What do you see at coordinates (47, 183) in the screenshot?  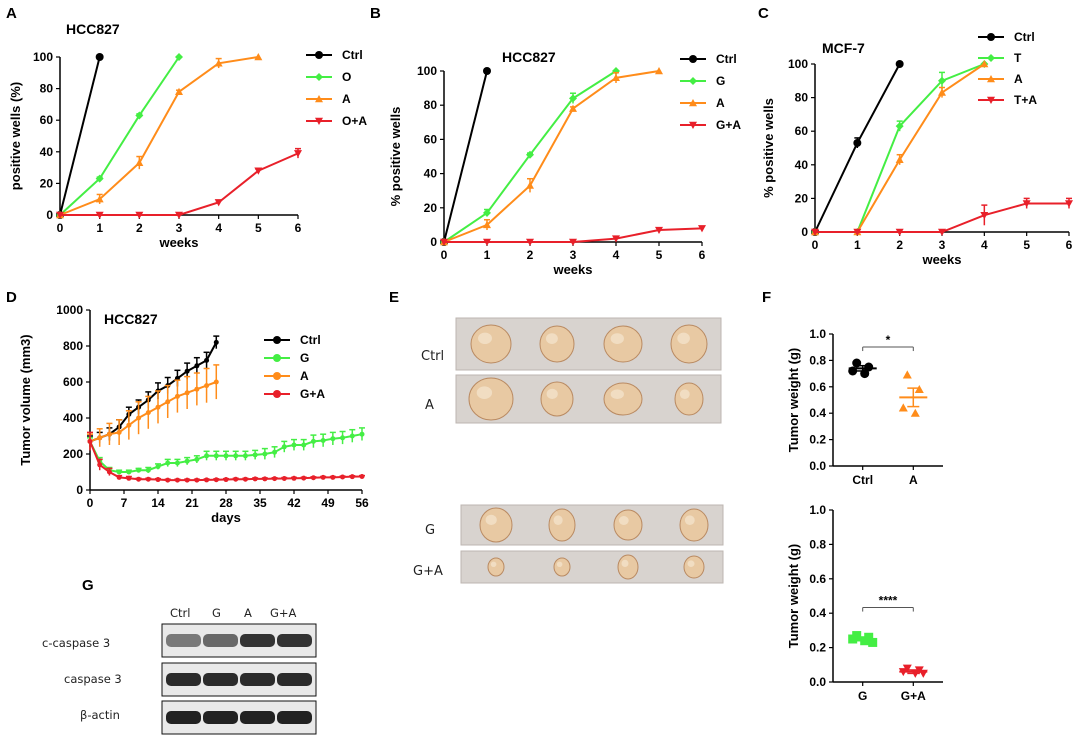 I see `y-tick-label: 20` at bounding box center [47, 183].